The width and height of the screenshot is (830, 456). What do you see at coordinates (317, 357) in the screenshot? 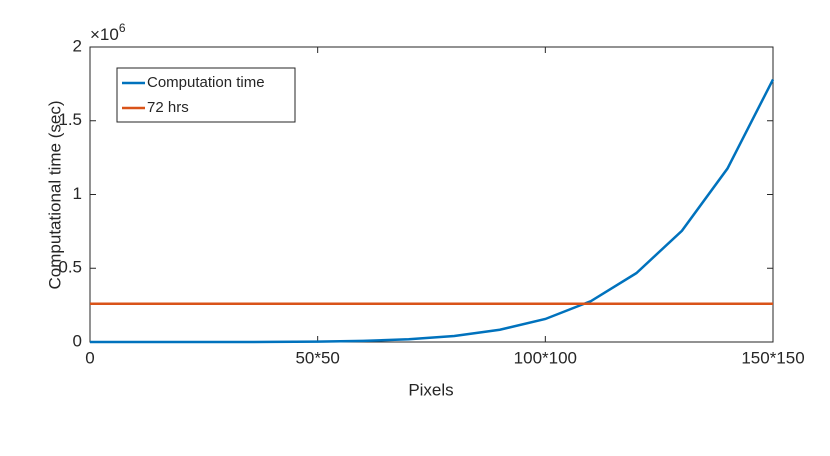
I see `x-tick-label: 50*50` at bounding box center [317, 357].